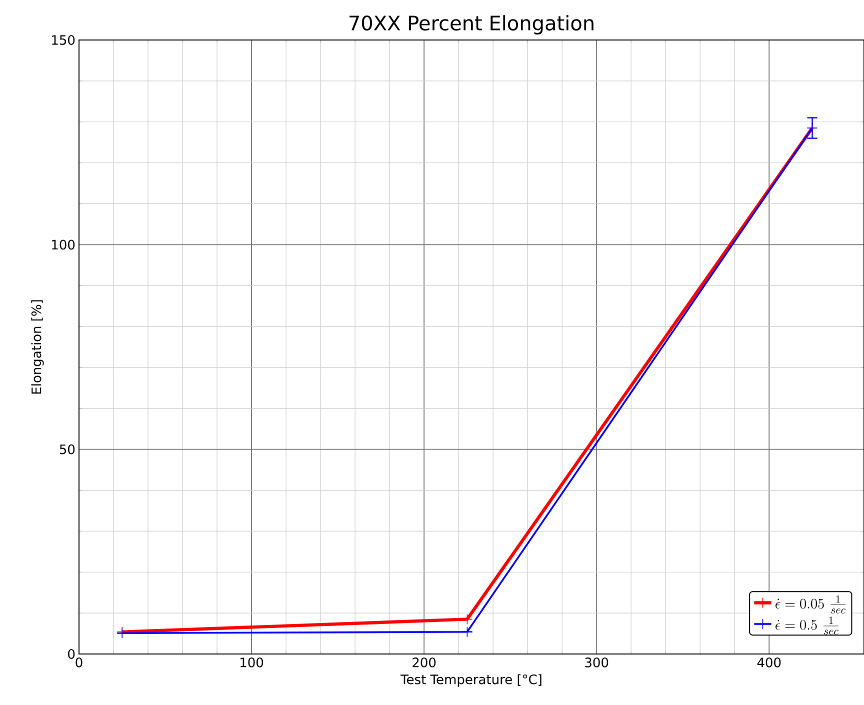 This screenshot has height=705, width=864. What do you see at coordinates (252, 663) in the screenshot?
I see `x-tick-label: 100` at bounding box center [252, 663].